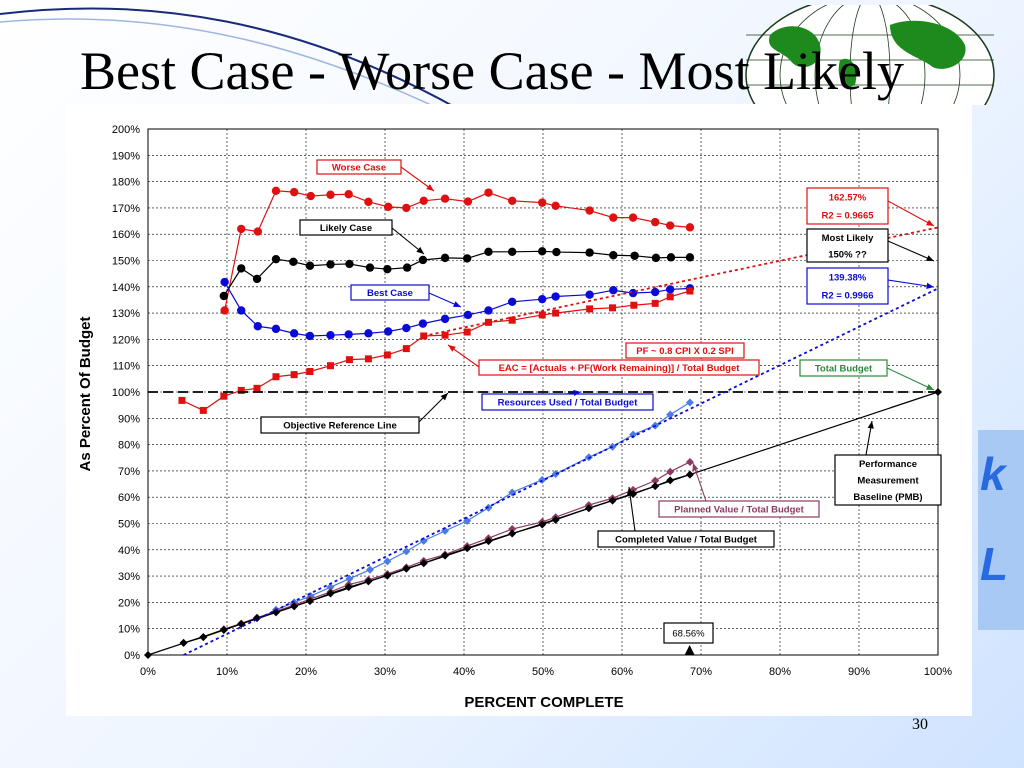 The height and width of the screenshot is (768, 1024). What do you see at coordinates (887, 497) in the screenshot?
I see `annotation-pmb3: Baseline (PMB)` at bounding box center [887, 497].